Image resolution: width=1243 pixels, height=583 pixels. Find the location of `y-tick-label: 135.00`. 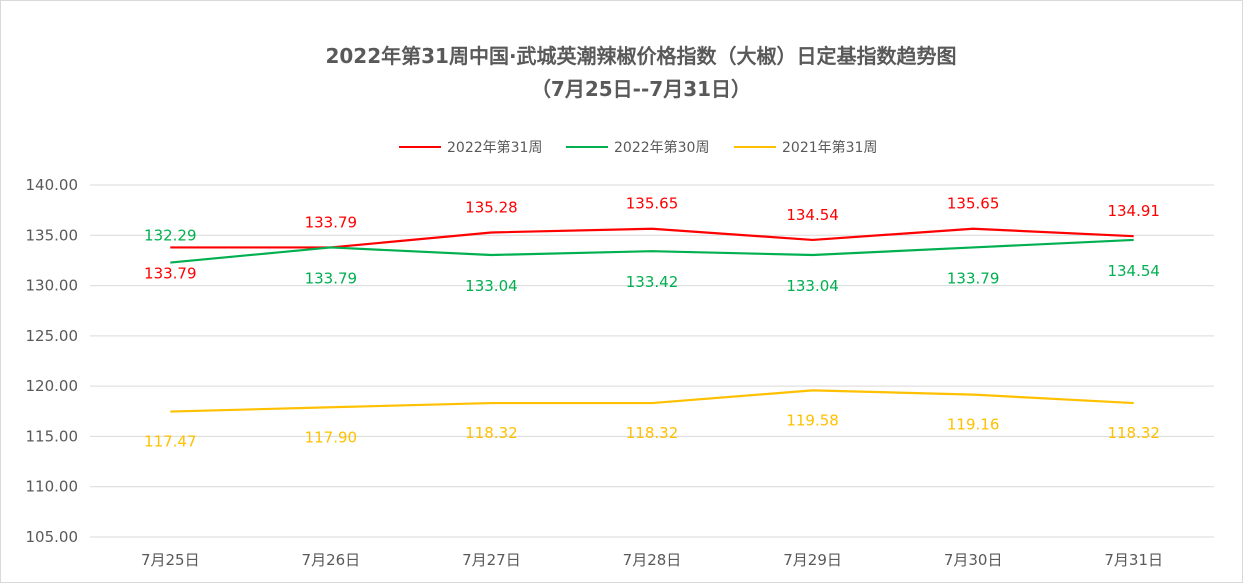

y-tick-label: 135.00 is located at coordinates (52, 235).